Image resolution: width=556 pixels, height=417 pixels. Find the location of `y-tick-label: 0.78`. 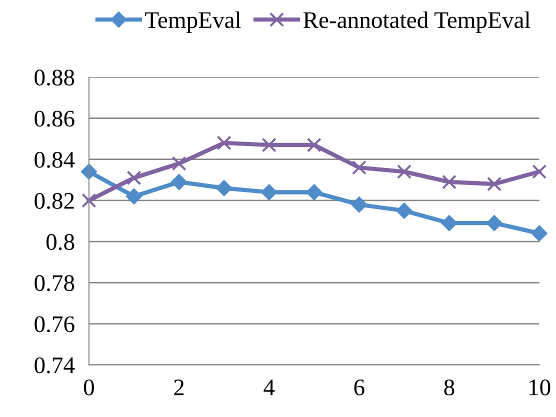

y-tick-label: 0.78 is located at coordinates (54, 283).